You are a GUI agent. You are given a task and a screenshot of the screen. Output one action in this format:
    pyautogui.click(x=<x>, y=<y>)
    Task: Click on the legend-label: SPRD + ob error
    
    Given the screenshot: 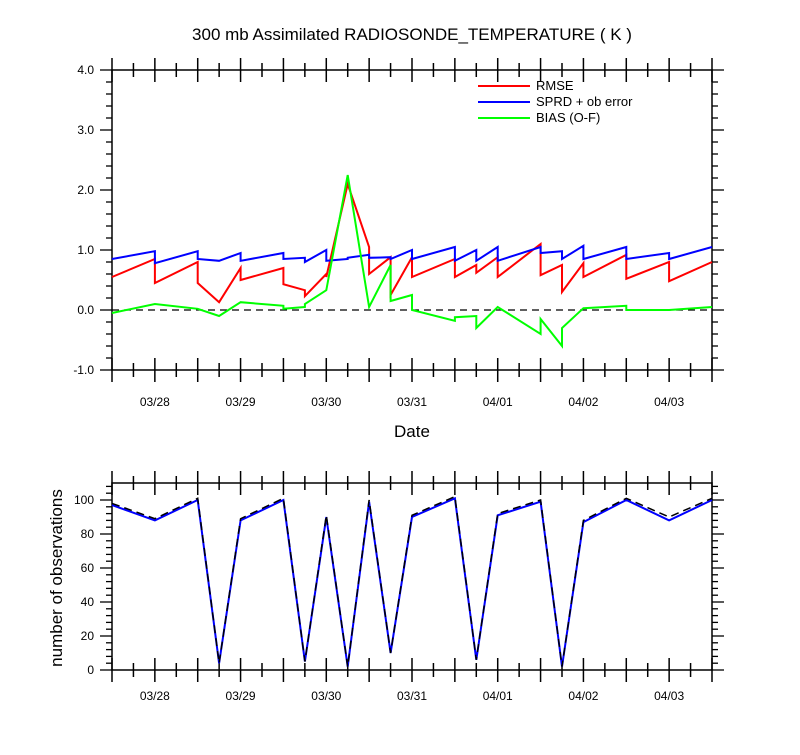 What is the action you would take?
    pyautogui.click(x=584, y=101)
    